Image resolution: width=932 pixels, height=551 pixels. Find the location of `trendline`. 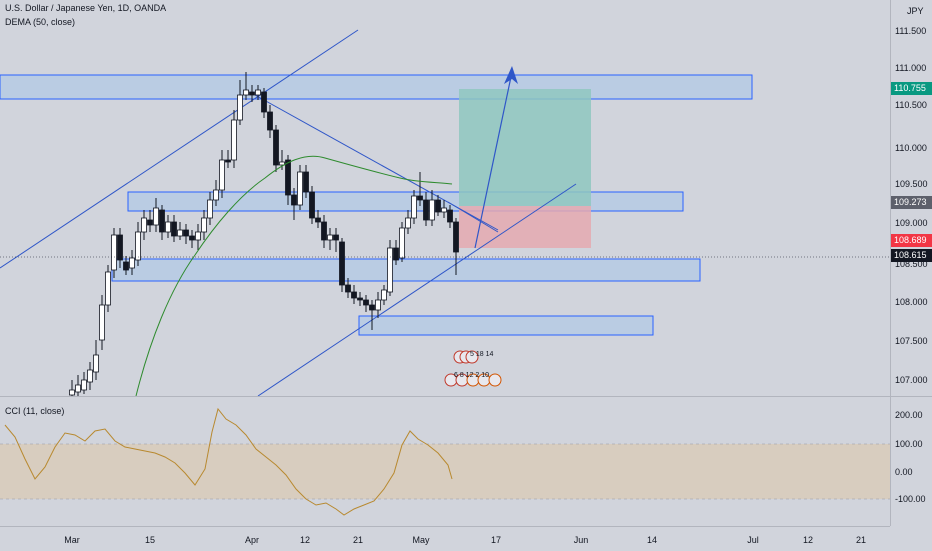

trendline is located at coordinates (417, 289).